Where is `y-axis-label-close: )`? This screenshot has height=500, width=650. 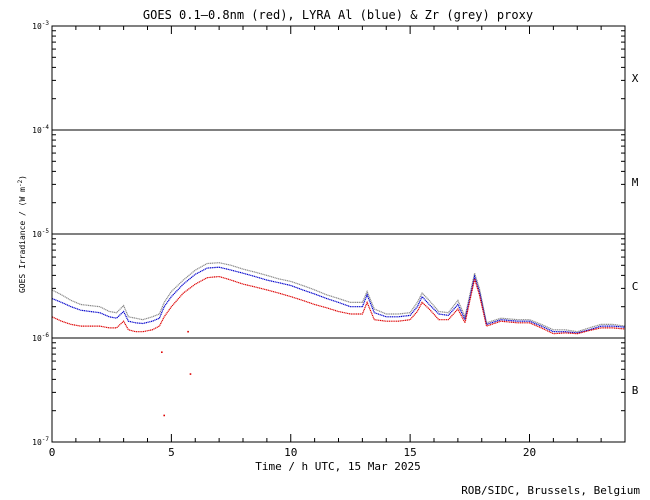
y-axis-label-close: ) is located at coordinates (22, 177).